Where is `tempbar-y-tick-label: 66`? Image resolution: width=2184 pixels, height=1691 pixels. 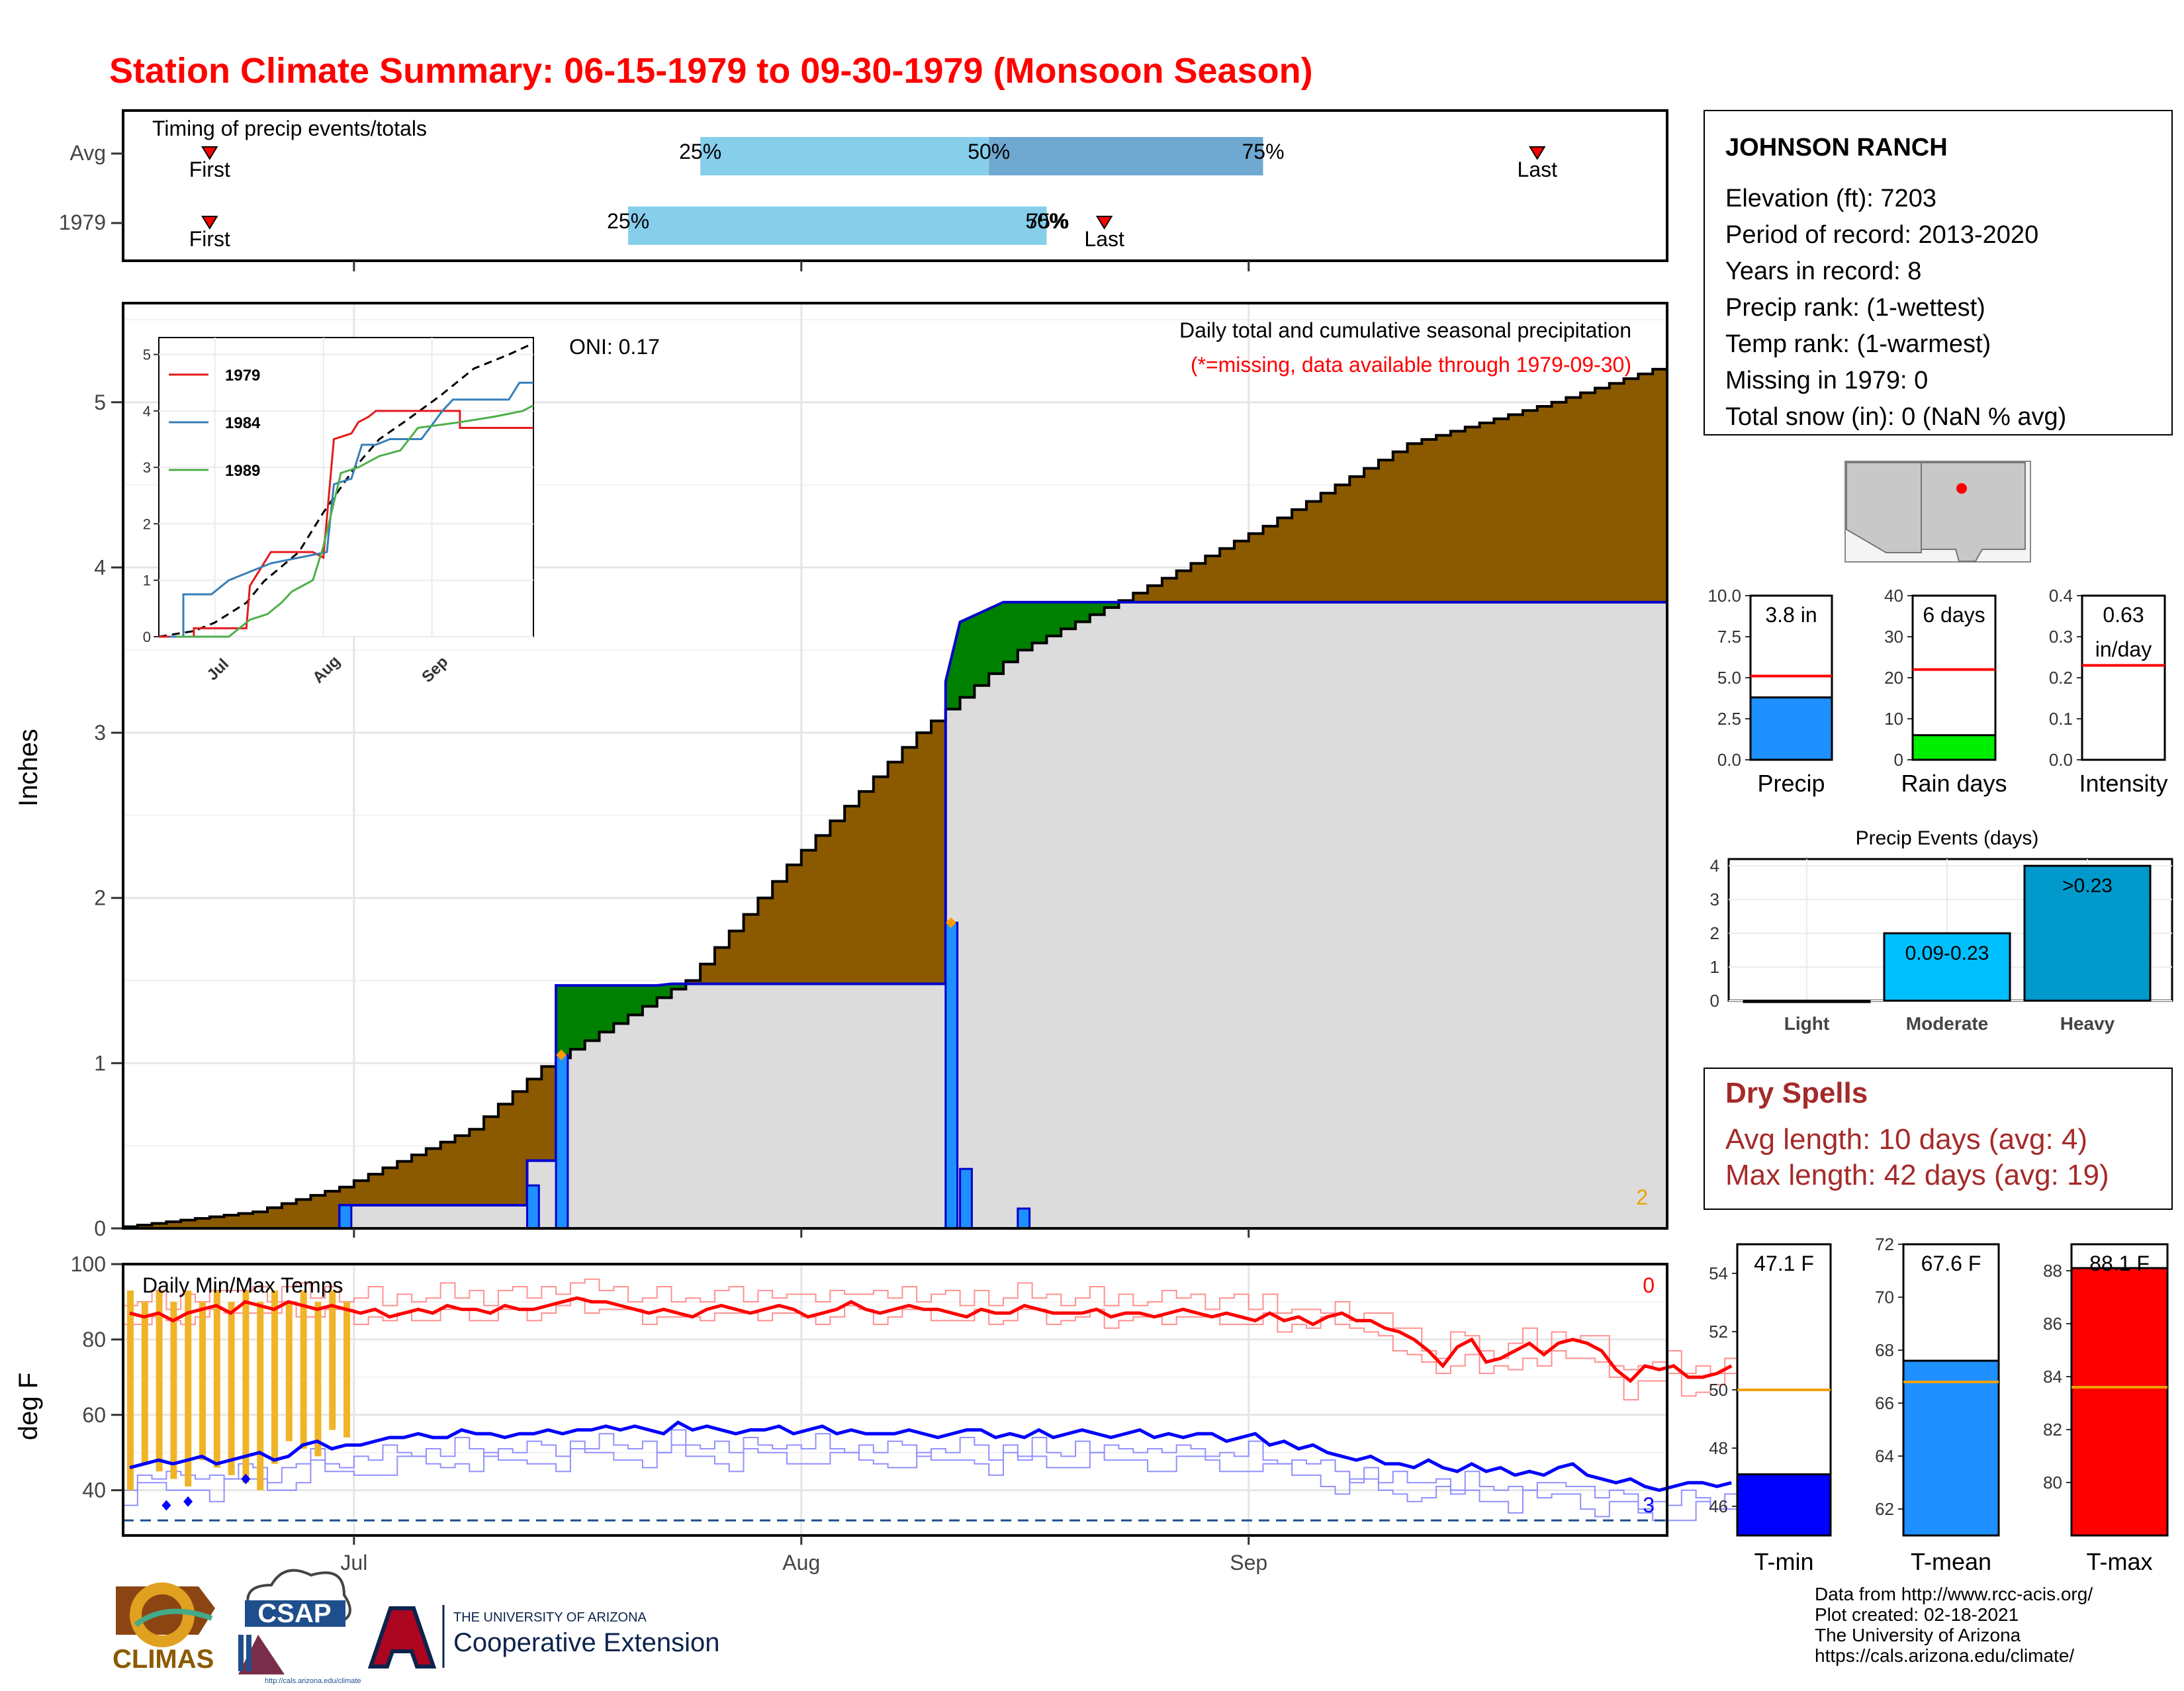 tempbar-y-tick-label: 66 is located at coordinates (1885, 1403).